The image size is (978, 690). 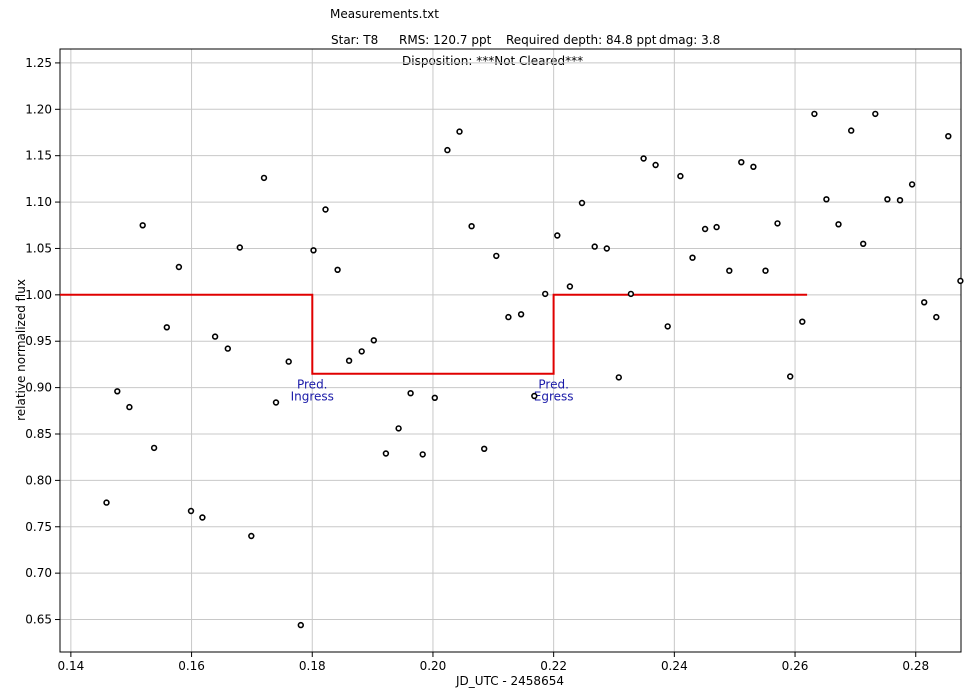 I want to click on x-axis-title: JD_UTC - 2458654, so click(x=509, y=681).